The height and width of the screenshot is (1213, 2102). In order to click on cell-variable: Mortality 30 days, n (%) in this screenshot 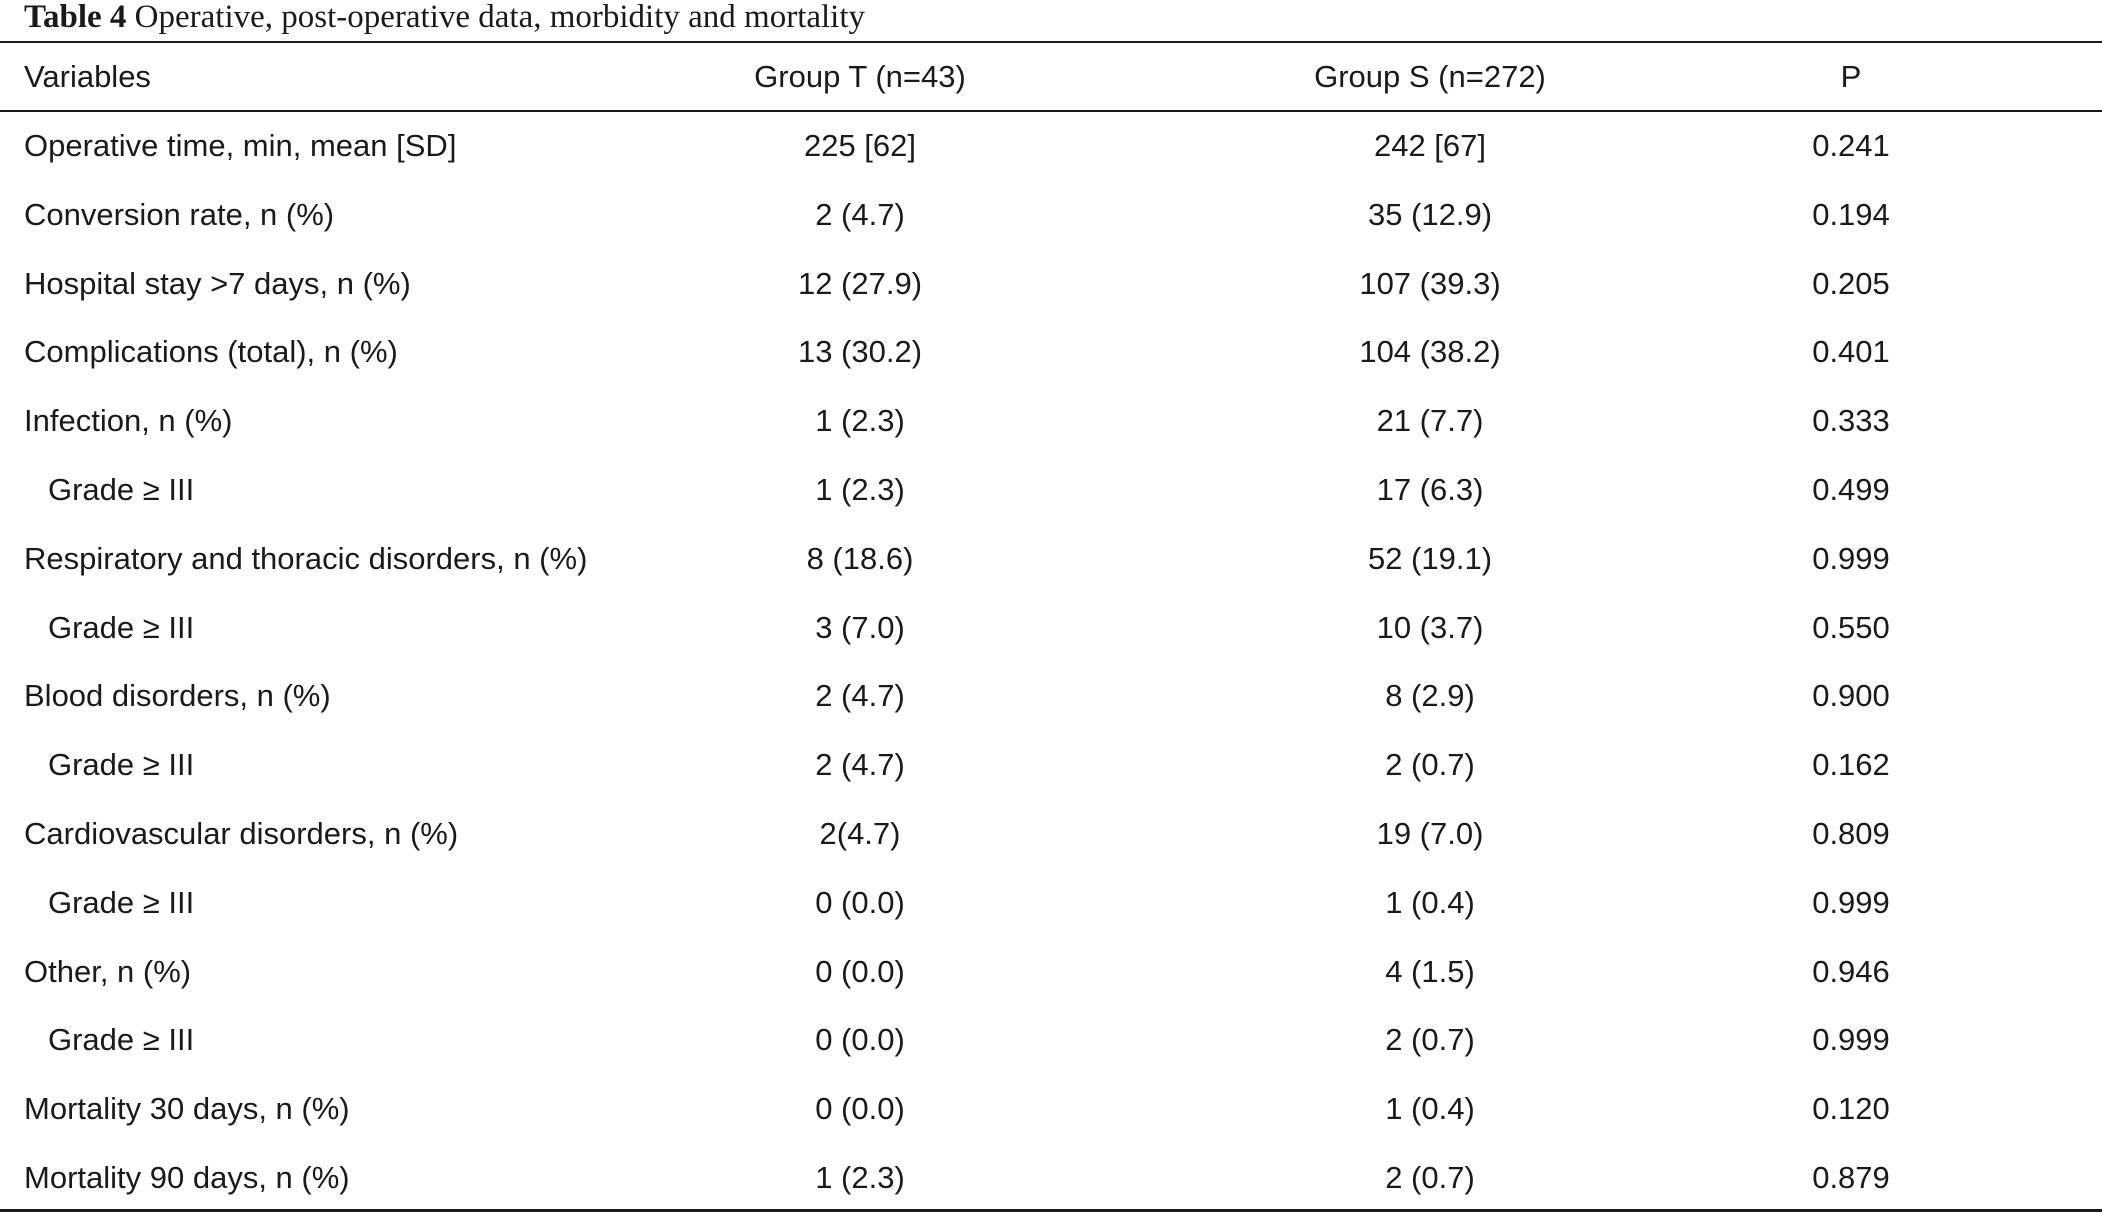, I will do `click(187, 1109)`.